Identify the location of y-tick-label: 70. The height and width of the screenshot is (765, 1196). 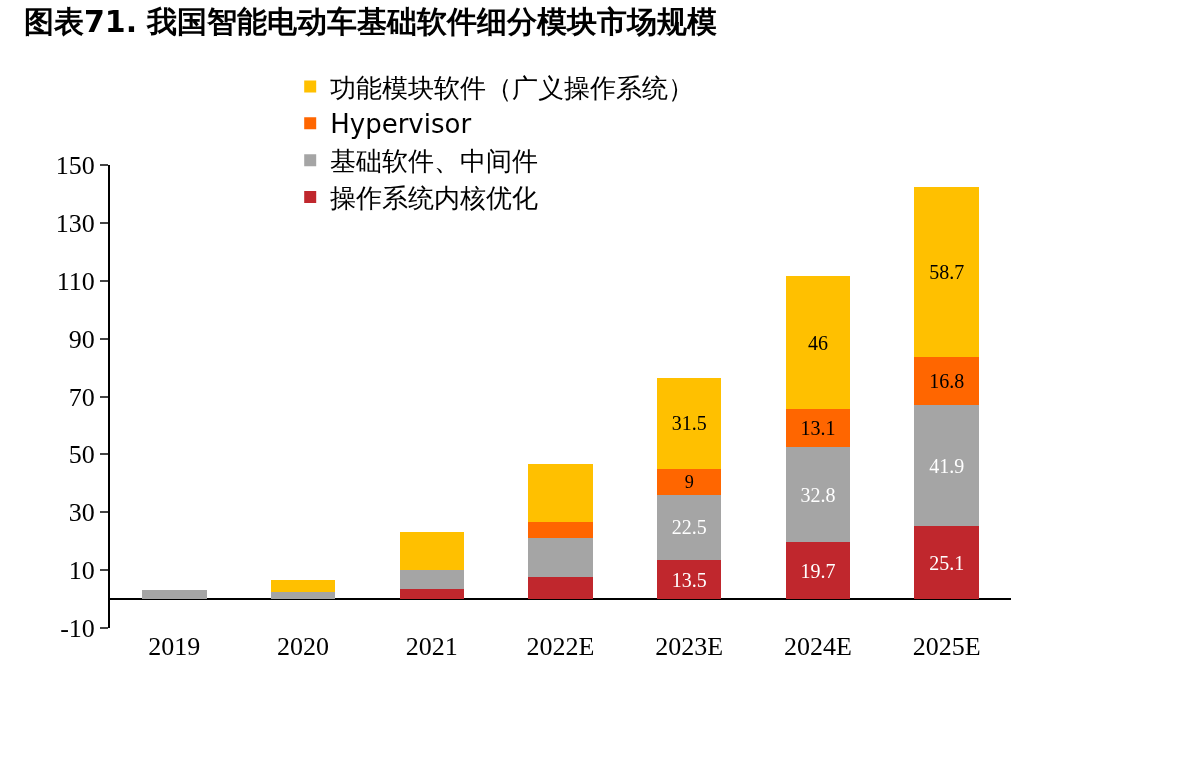
(81, 397).